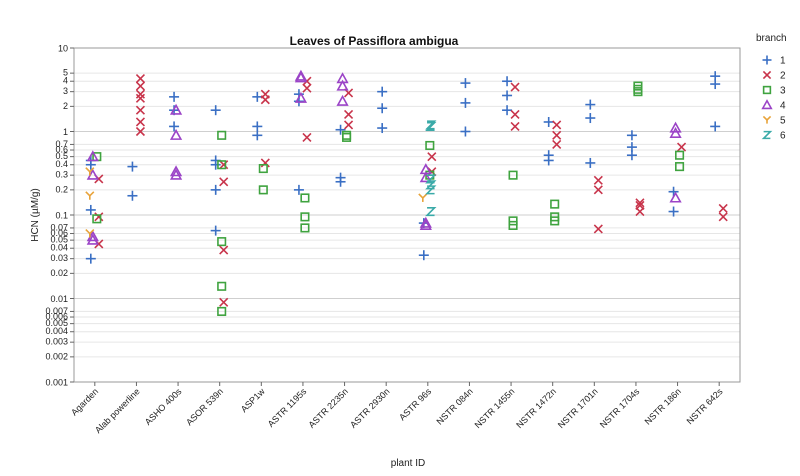 The image size is (800, 476). I want to click on y-tick-label: 0.5, so click(61, 156).